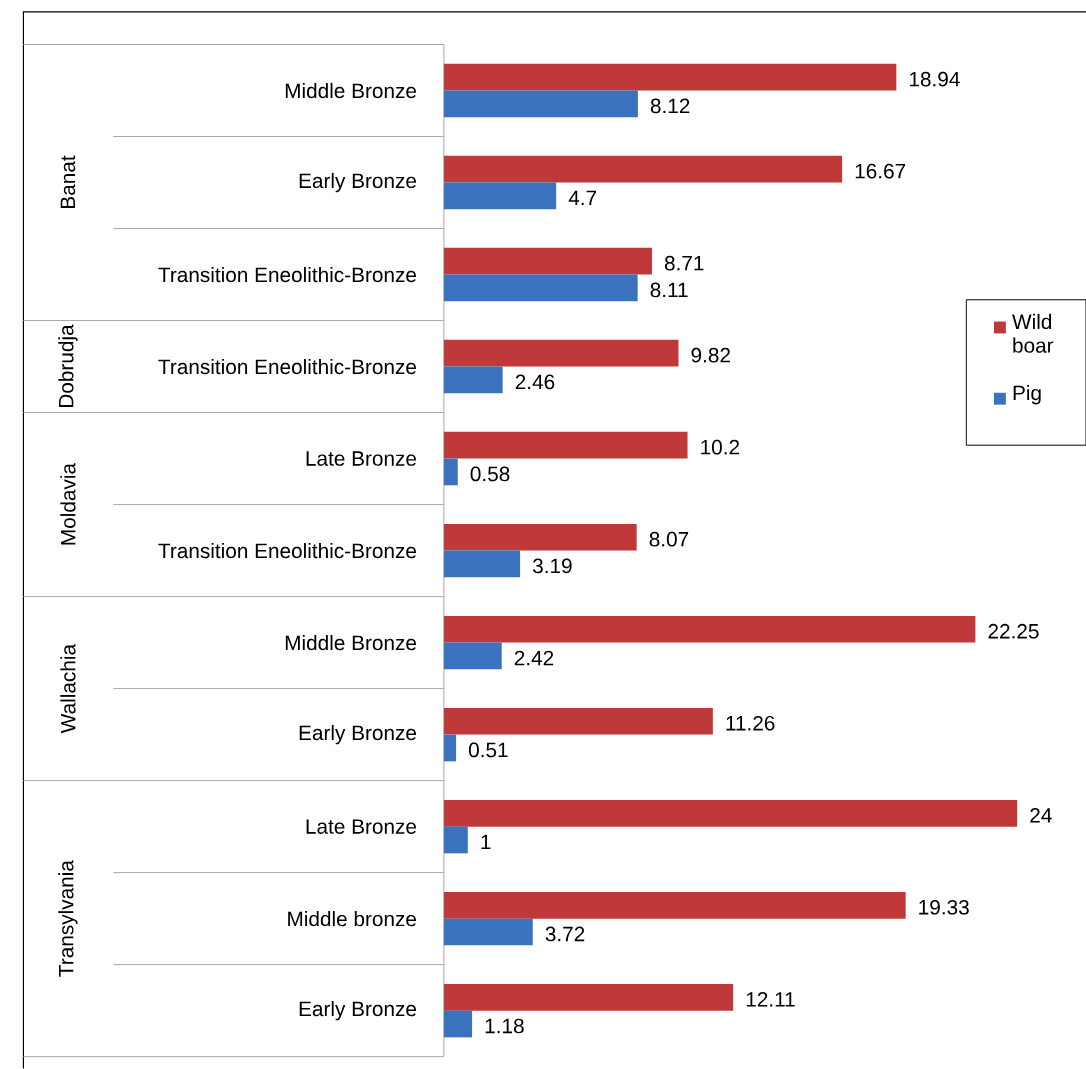  Describe the element at coordinates (534, 658) in the screenshot. I see `data-label: 2.42` at that location.